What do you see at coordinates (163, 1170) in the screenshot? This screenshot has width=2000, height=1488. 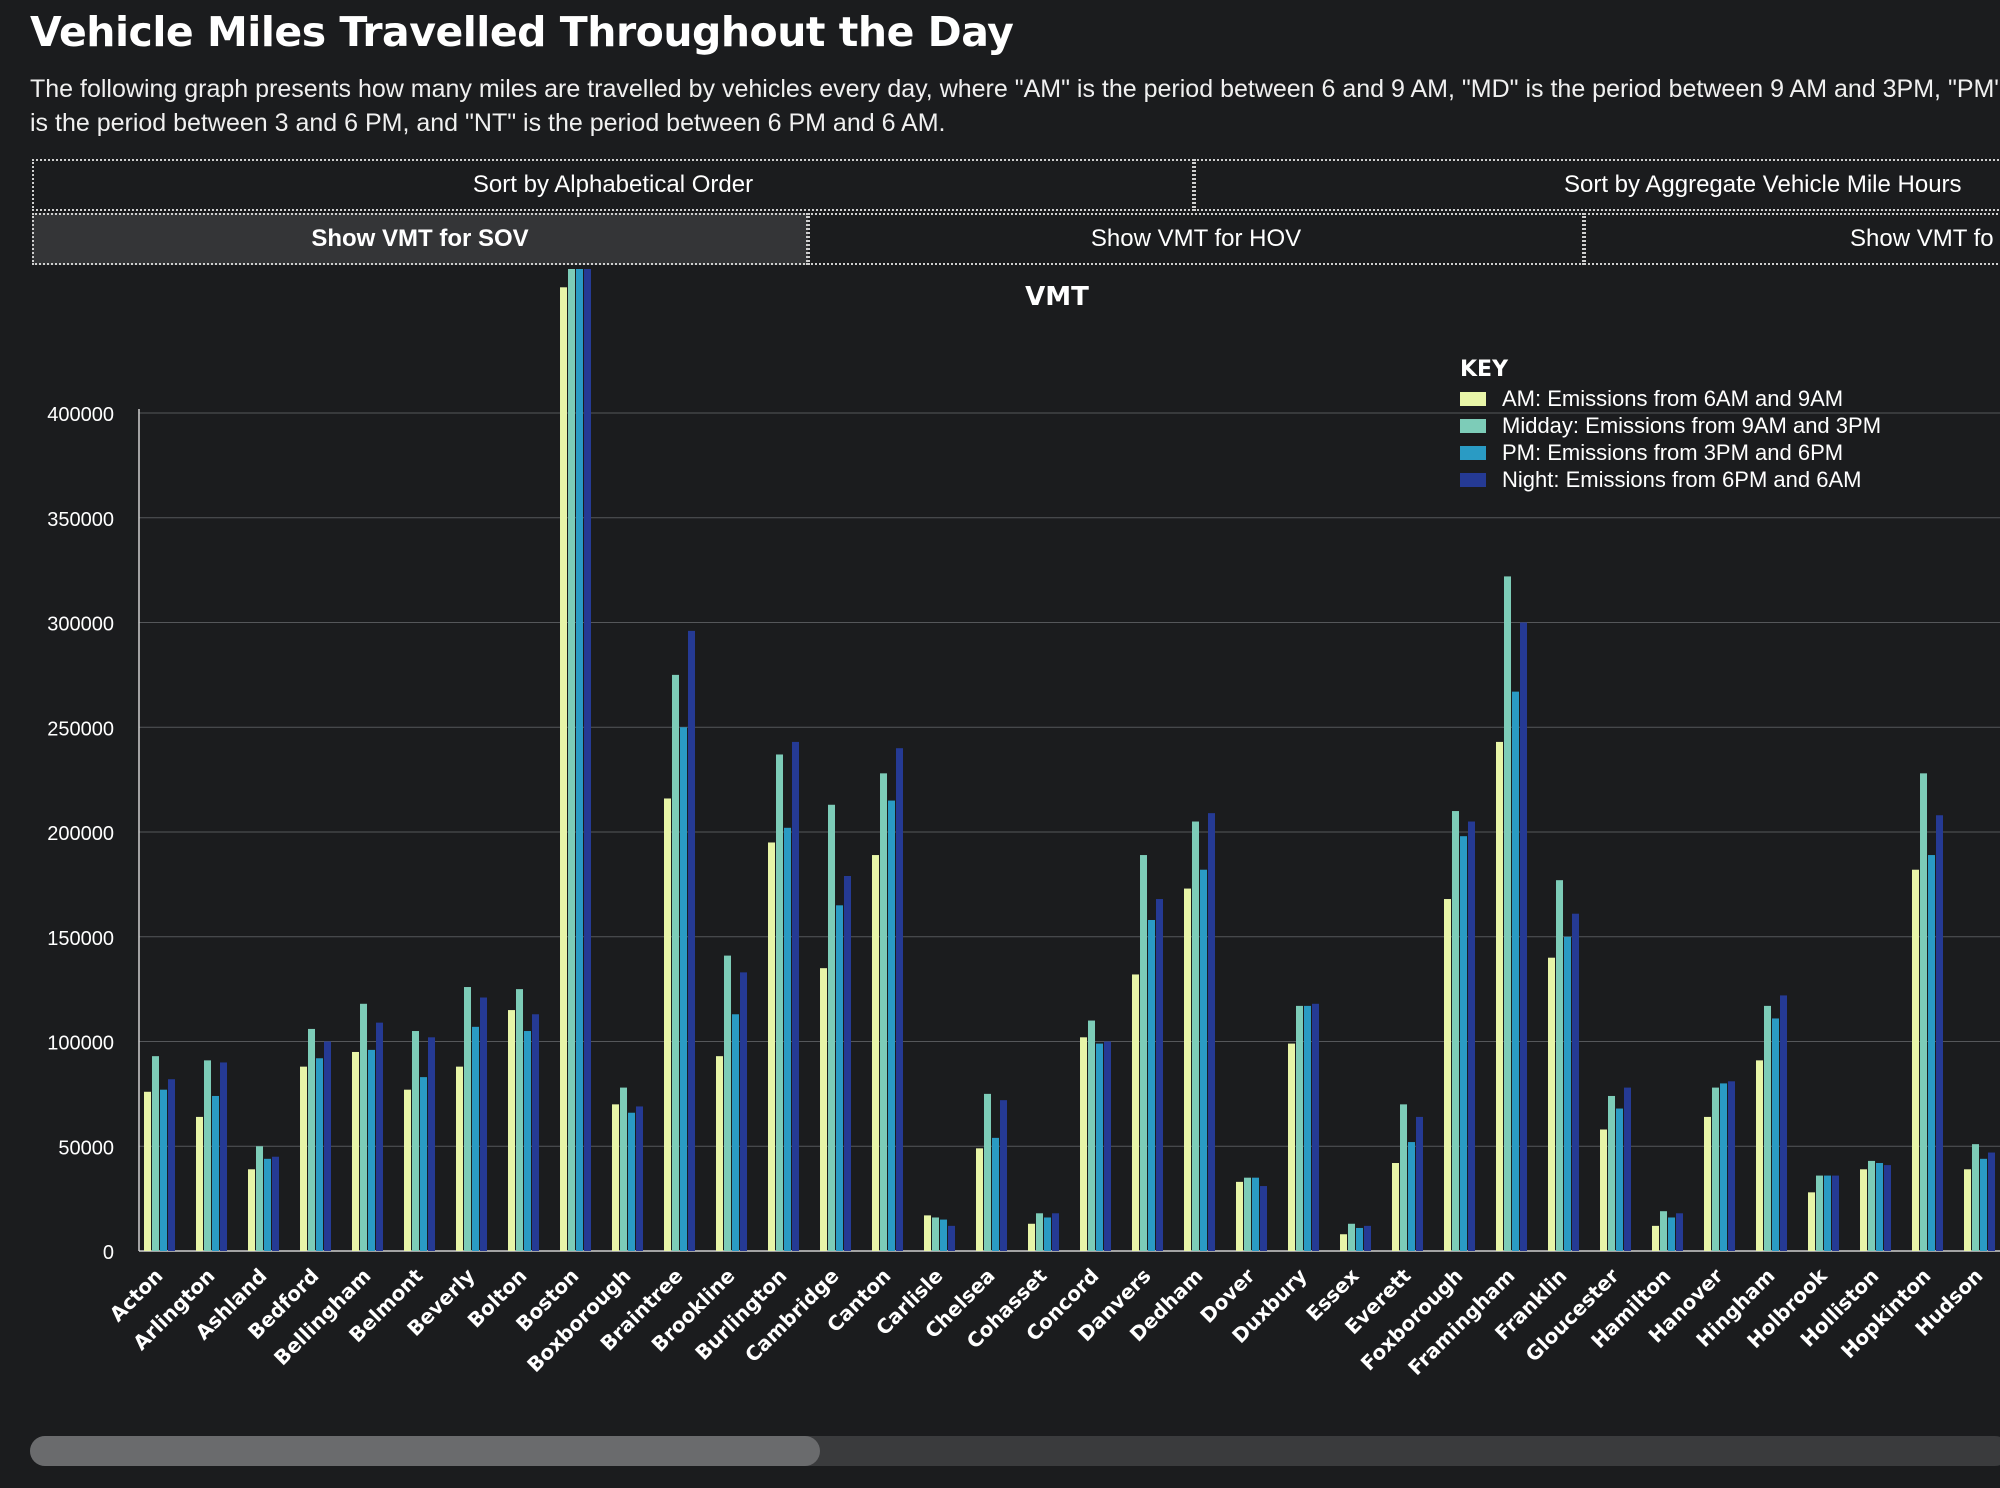 I see `bar-pm-acton` at bounding box center [163, 1170].